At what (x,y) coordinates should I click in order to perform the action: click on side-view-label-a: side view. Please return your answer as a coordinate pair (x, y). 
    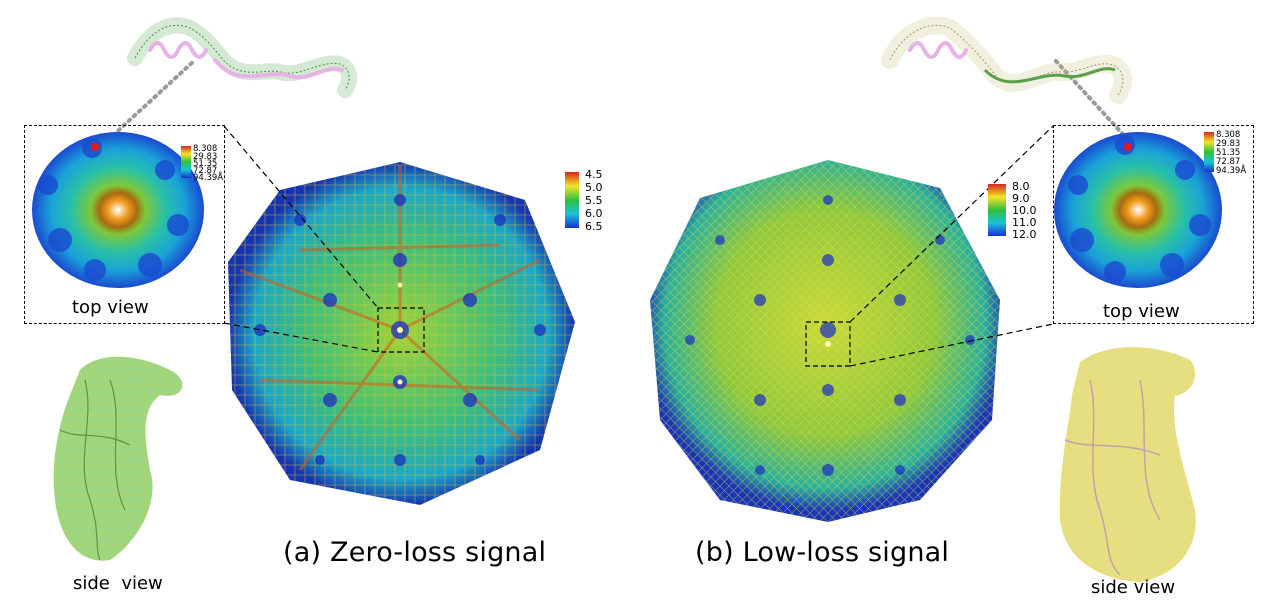
    Looking at the image, I should click on (118, 583).